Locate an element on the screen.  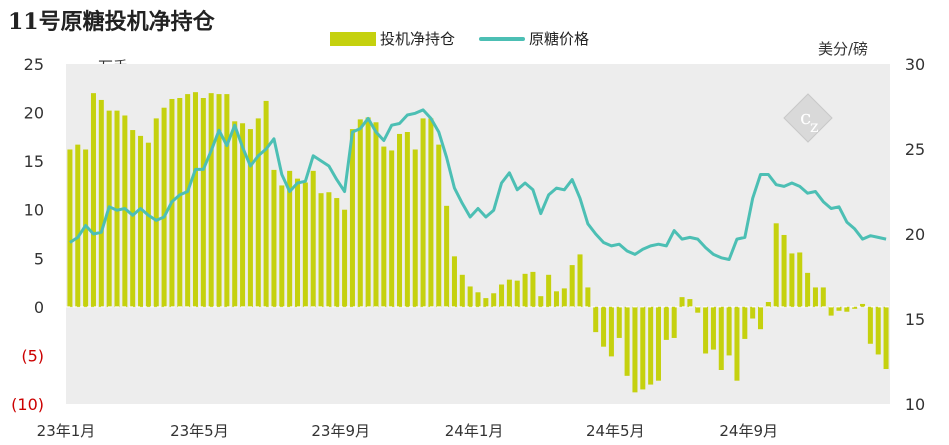
right-tick-label: 25 is located at coordinates (915, 149).